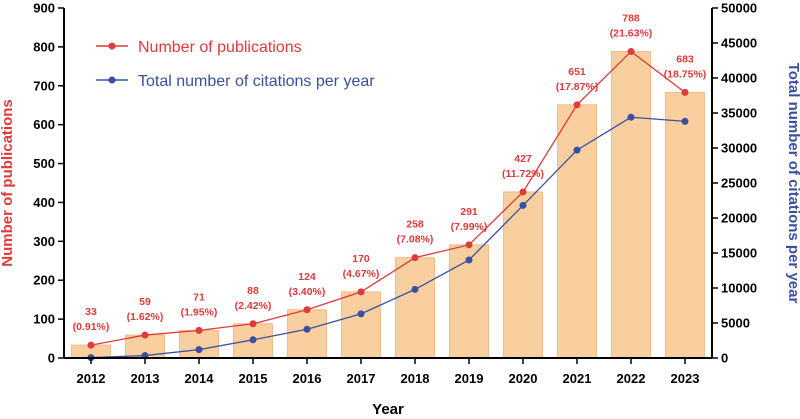 The image size is (800, 419). What do you see at coordinates (685, 74) in the screenshot?
I see `data-label-percent-2023: (18.75%)` at bounding box center [685, 74].